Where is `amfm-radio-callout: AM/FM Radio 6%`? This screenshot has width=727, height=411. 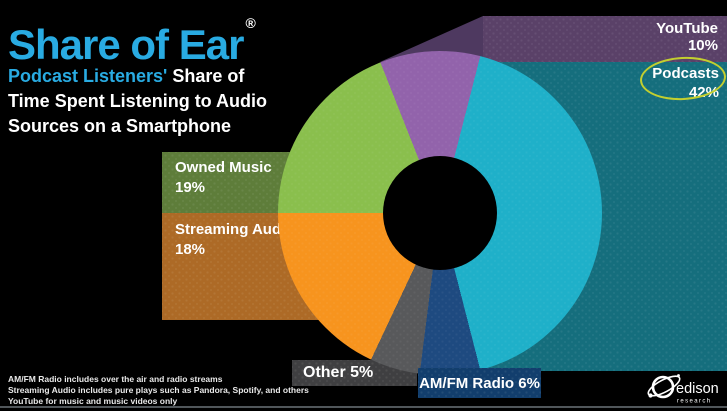
amfm-radio-callout: AM/FM Radio 6% is located at coordinates (479, 383).